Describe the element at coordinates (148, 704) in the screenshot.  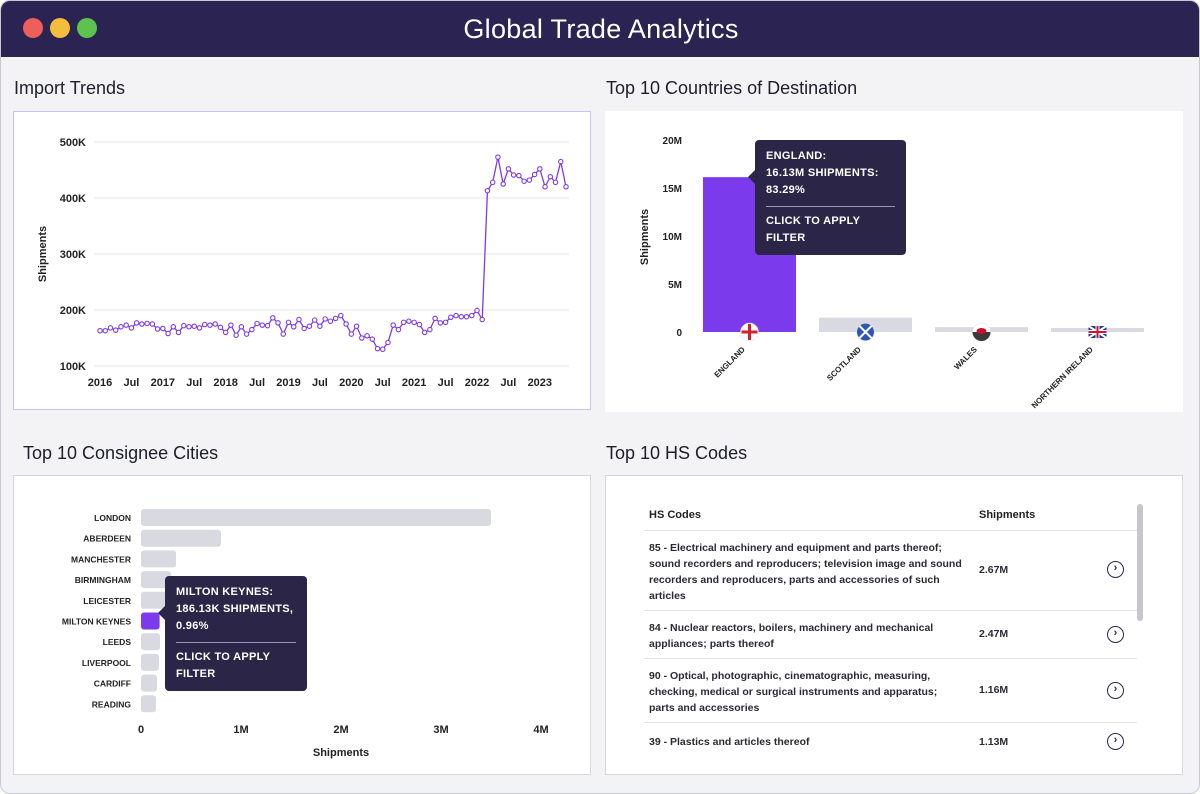
I see `bar-reading` at that location.